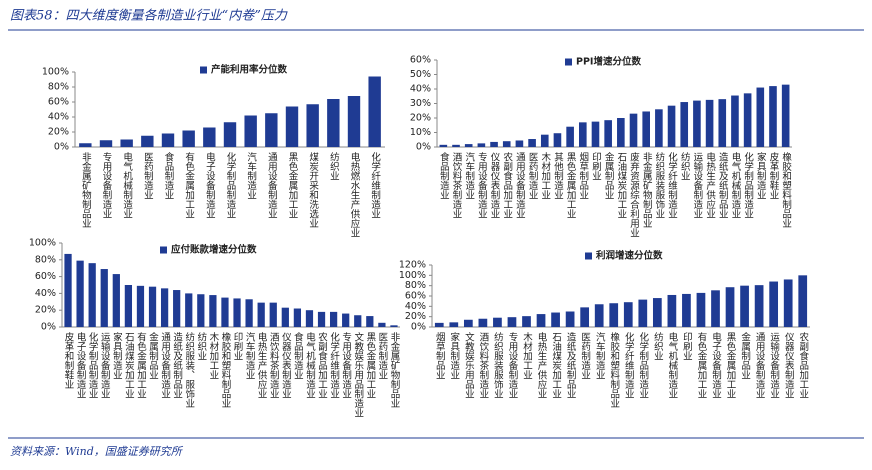 The height and width of the screenshot is (470, 872). Describe the element at coordinates (634, 194) in the screenshot. I see `x-tick-label: 废弃资源综合利用业` at that location.